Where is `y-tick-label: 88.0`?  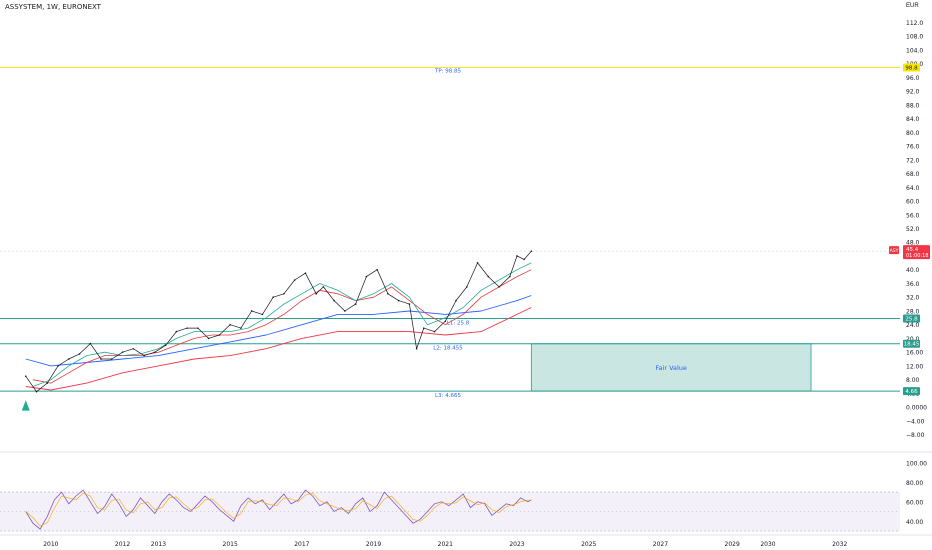
y-tick-label: 88.0 is located at coordinates (913, 105).